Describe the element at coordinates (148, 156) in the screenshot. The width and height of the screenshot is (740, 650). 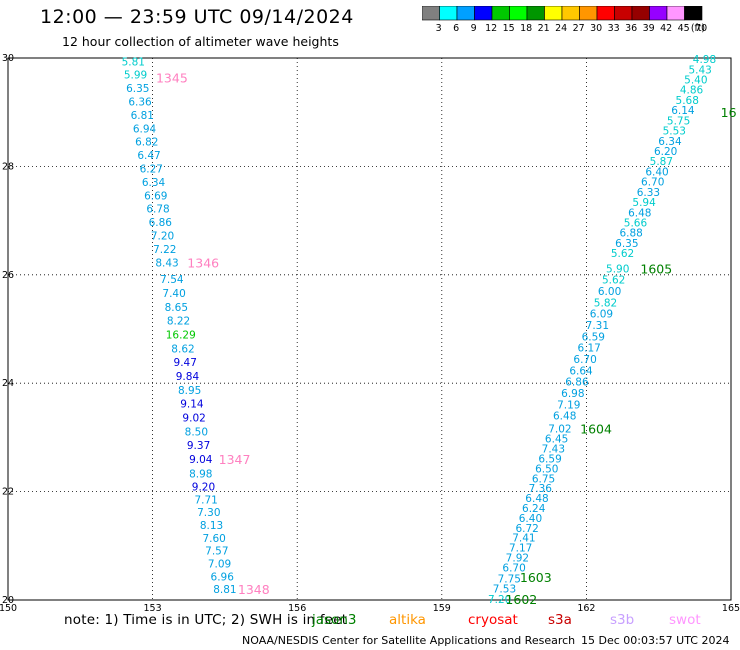
I see `wave-height-value: 6.47` at that location.